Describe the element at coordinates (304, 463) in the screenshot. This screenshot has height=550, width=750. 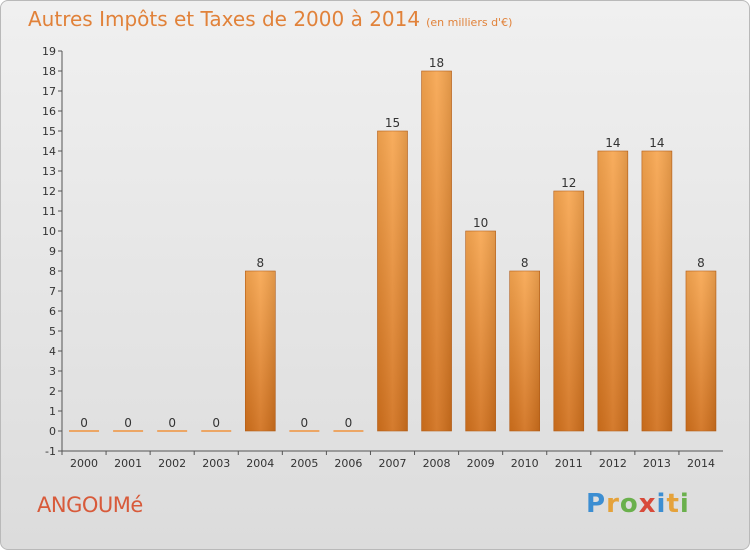
I see `x-tick-label: 2005` at that location.